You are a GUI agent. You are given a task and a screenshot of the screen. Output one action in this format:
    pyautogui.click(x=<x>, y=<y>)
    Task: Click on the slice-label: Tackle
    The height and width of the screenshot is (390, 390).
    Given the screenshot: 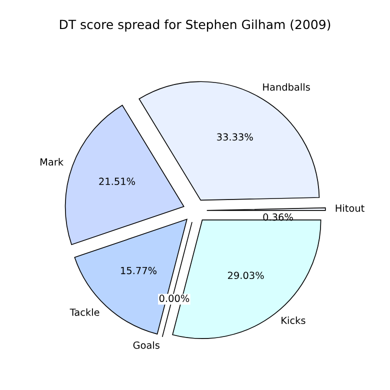 What is the action you would take?
    pyautogui.click(x=85, y=312)
    